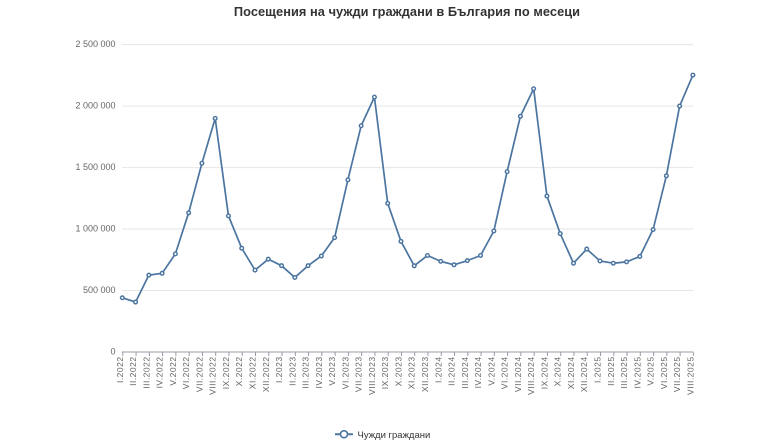  I want to click on svg-text: IV.2022, so click(160, 372).